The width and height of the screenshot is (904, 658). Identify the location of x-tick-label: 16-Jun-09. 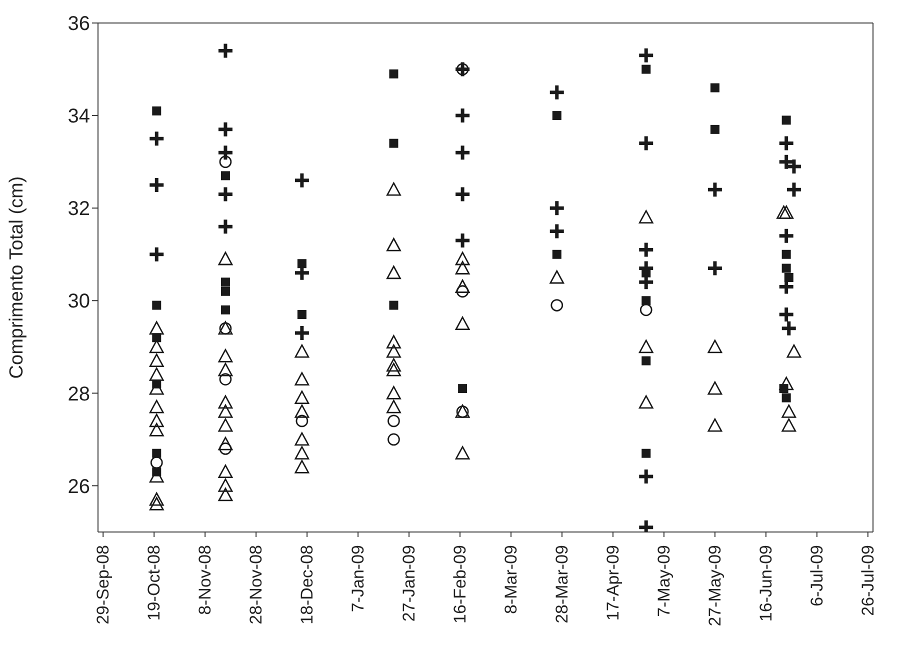
(766, 583).